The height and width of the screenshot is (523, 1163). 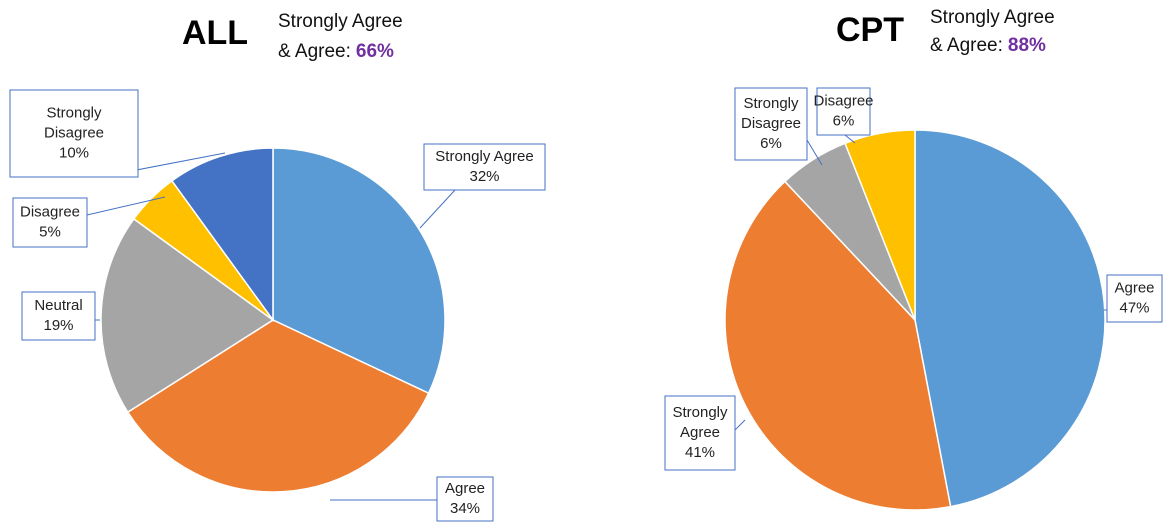 What do you see at coordinates (484, 176) in the screenshot?
I see `value-label: 32%` at bounding box center [484, 176].